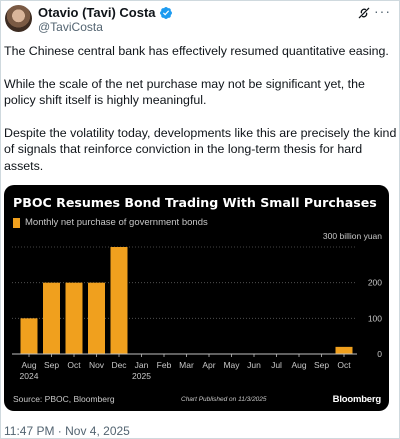  I want to click on x-tick-label: Nov, so click(97, 365).